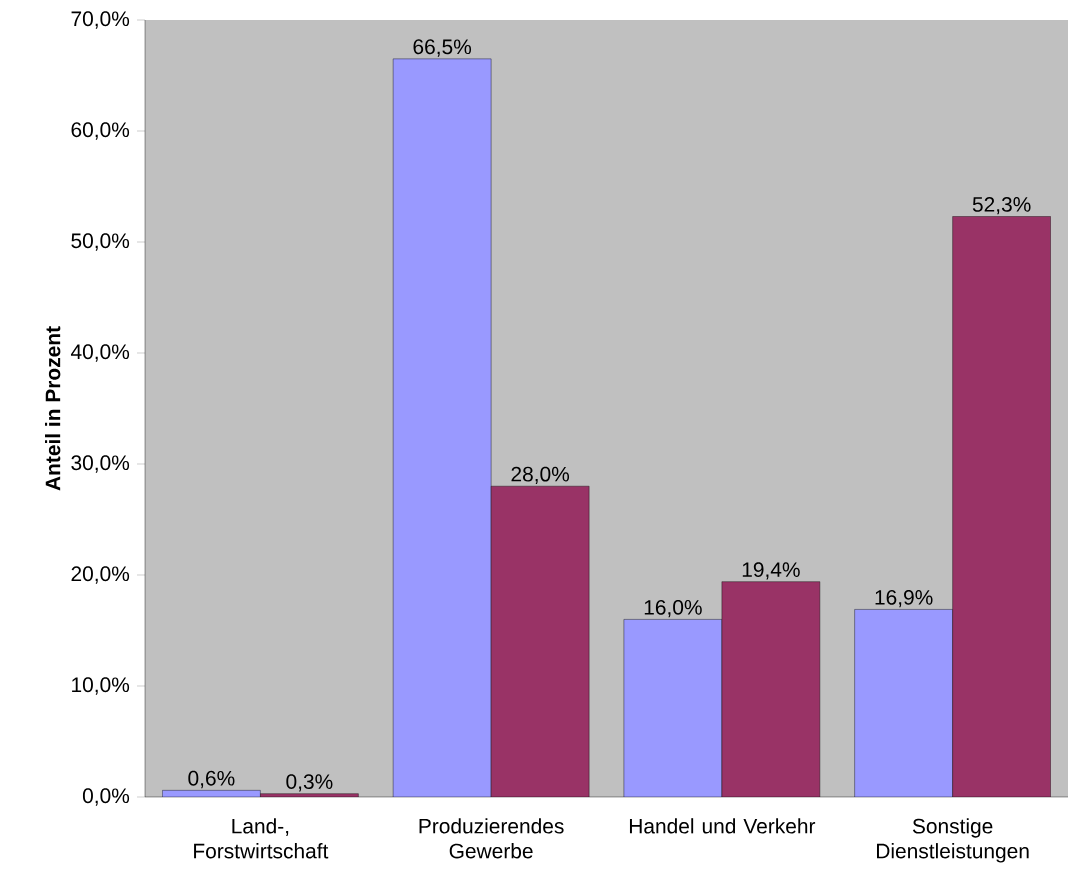 Image resolution: width=1077 pixels, height=888 pixels. I want to click on y-tick-label: 10,0%, so click(101, 686).